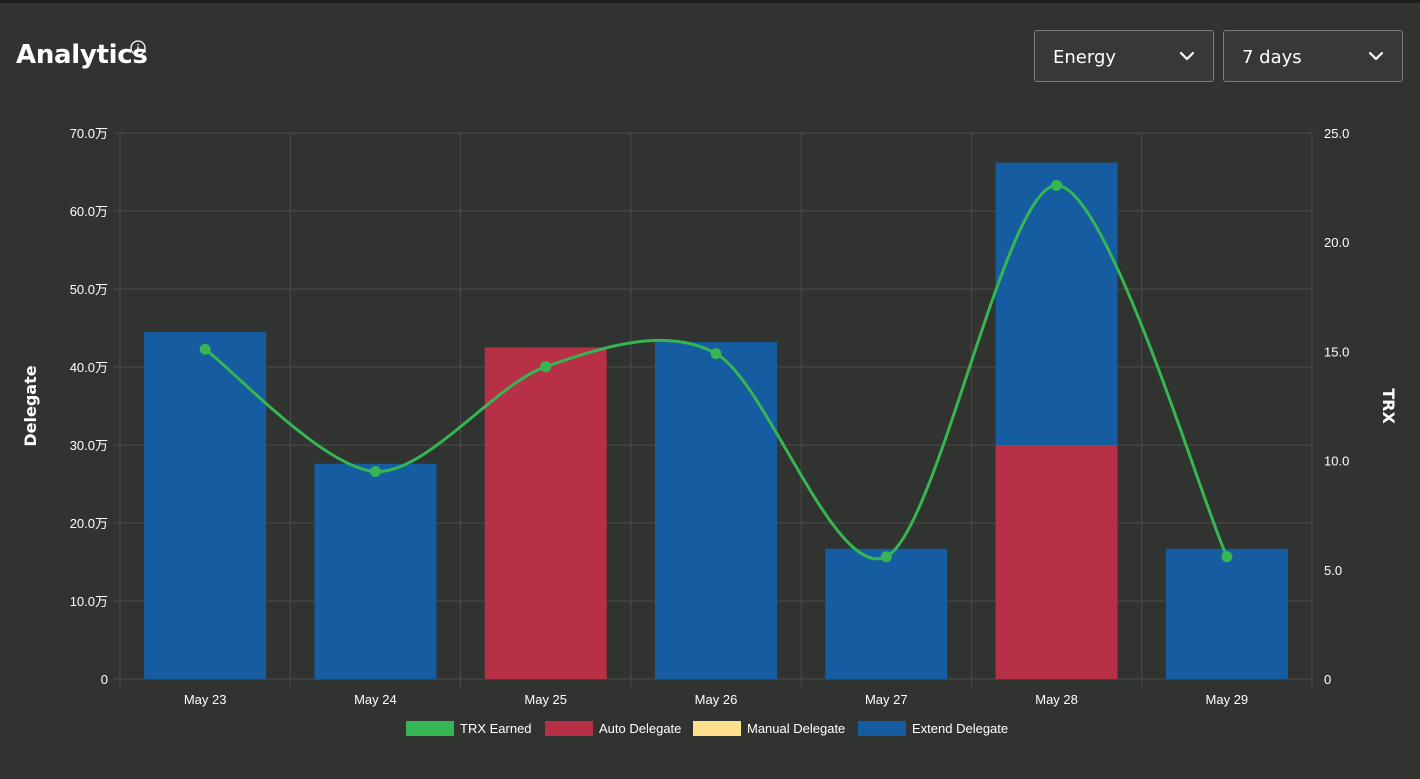 This screenshot has width=1420, height=779. I want to click on x-axis-tick-label: May 29, so click(1227, 699).